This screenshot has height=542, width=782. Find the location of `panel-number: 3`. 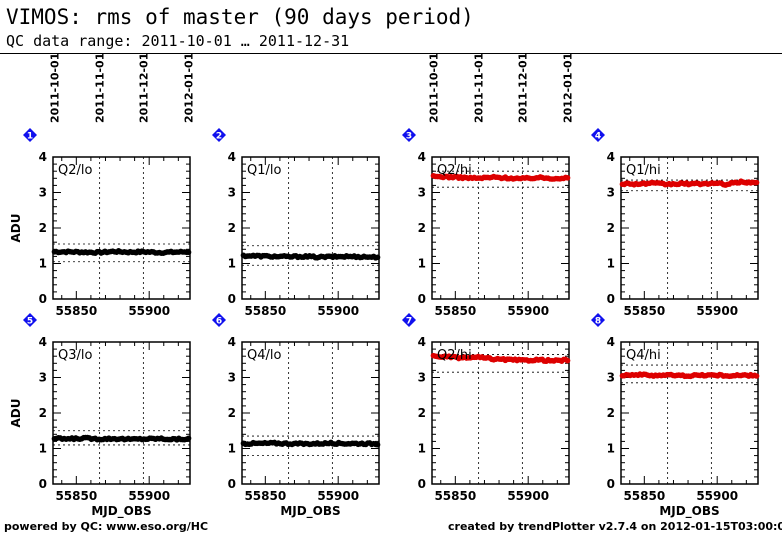

panel-number: 3 is located at coordinates (409, 137).